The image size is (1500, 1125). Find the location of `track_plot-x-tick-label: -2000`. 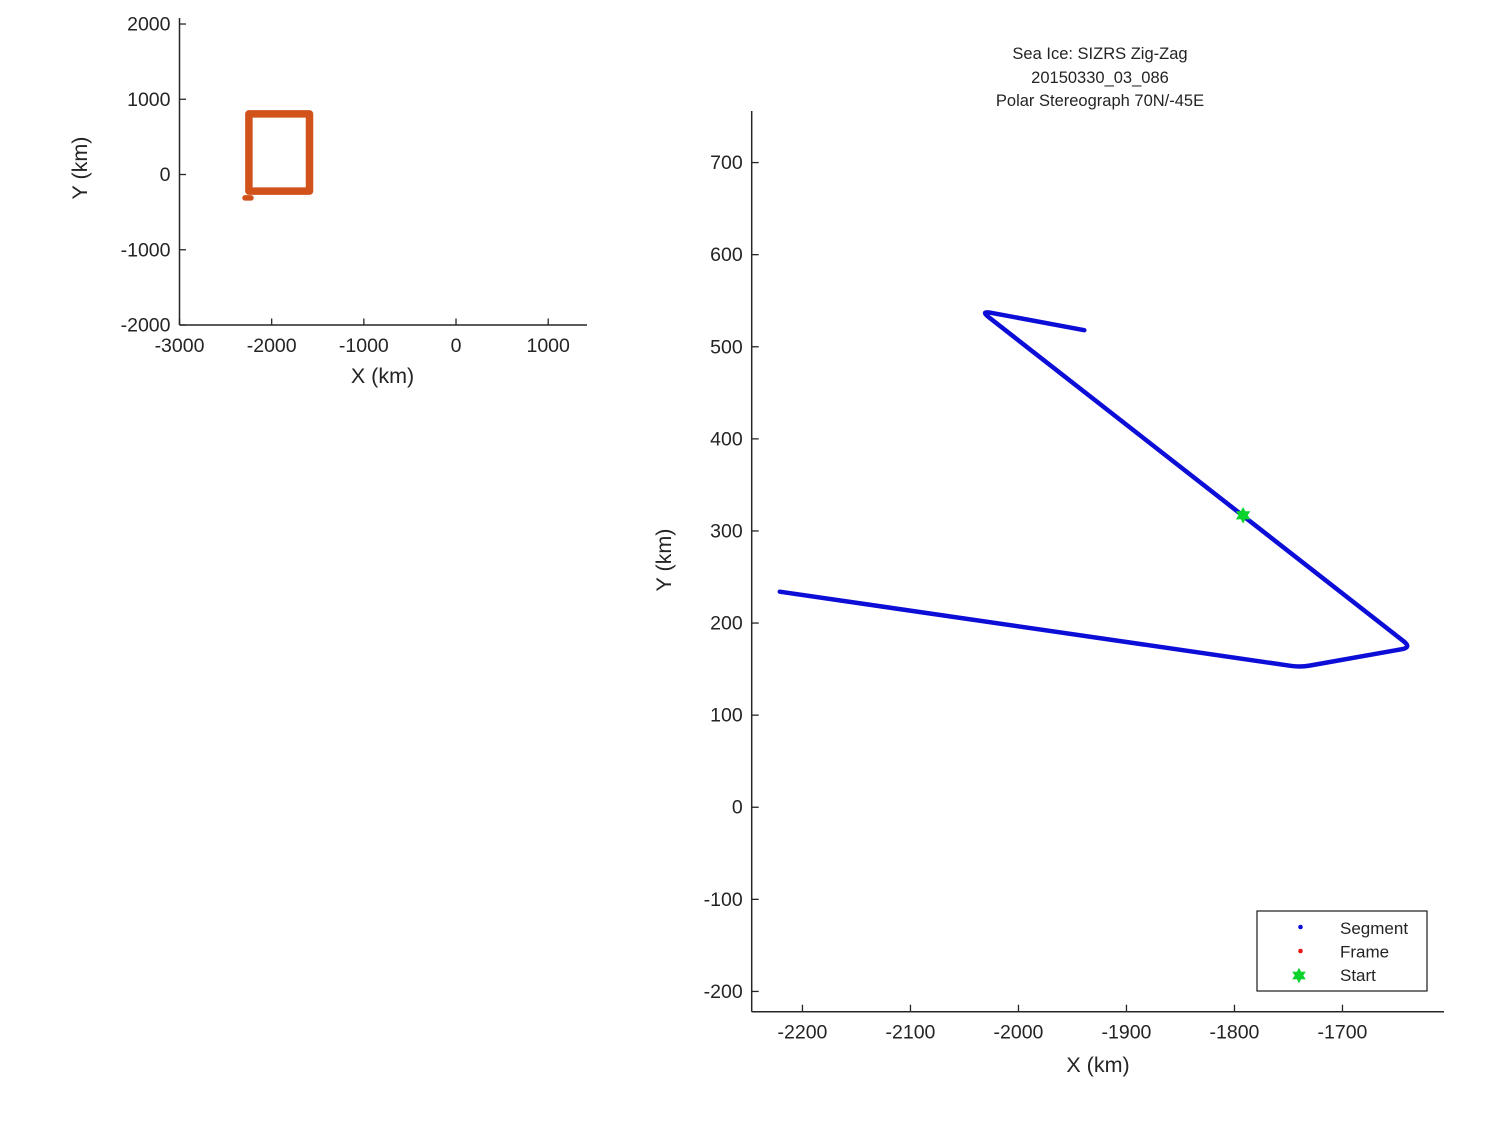

track_plot-x-tick-label: -2000 is located at coordinates (1019, 1033).